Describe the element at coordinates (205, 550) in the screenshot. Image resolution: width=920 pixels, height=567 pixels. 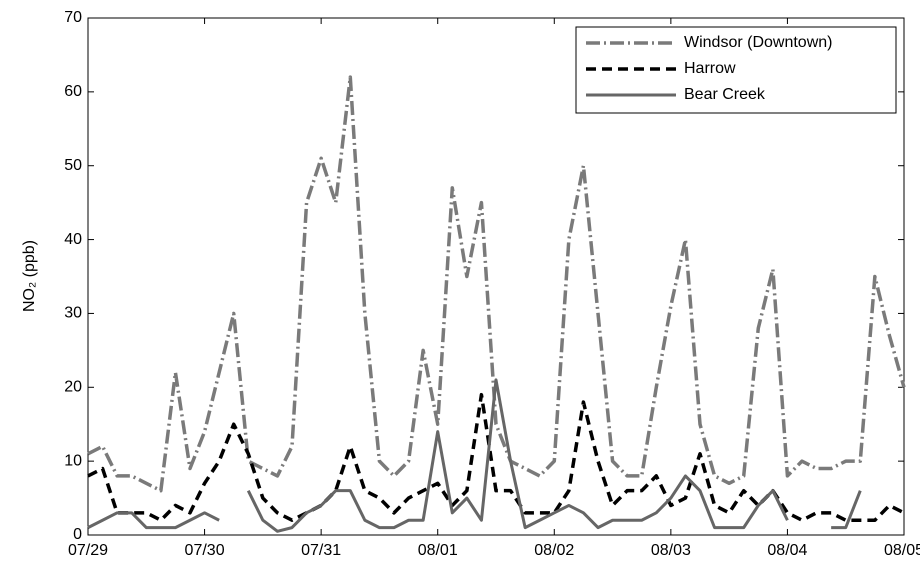
I see `x-tick-label: 07/30` at that location.